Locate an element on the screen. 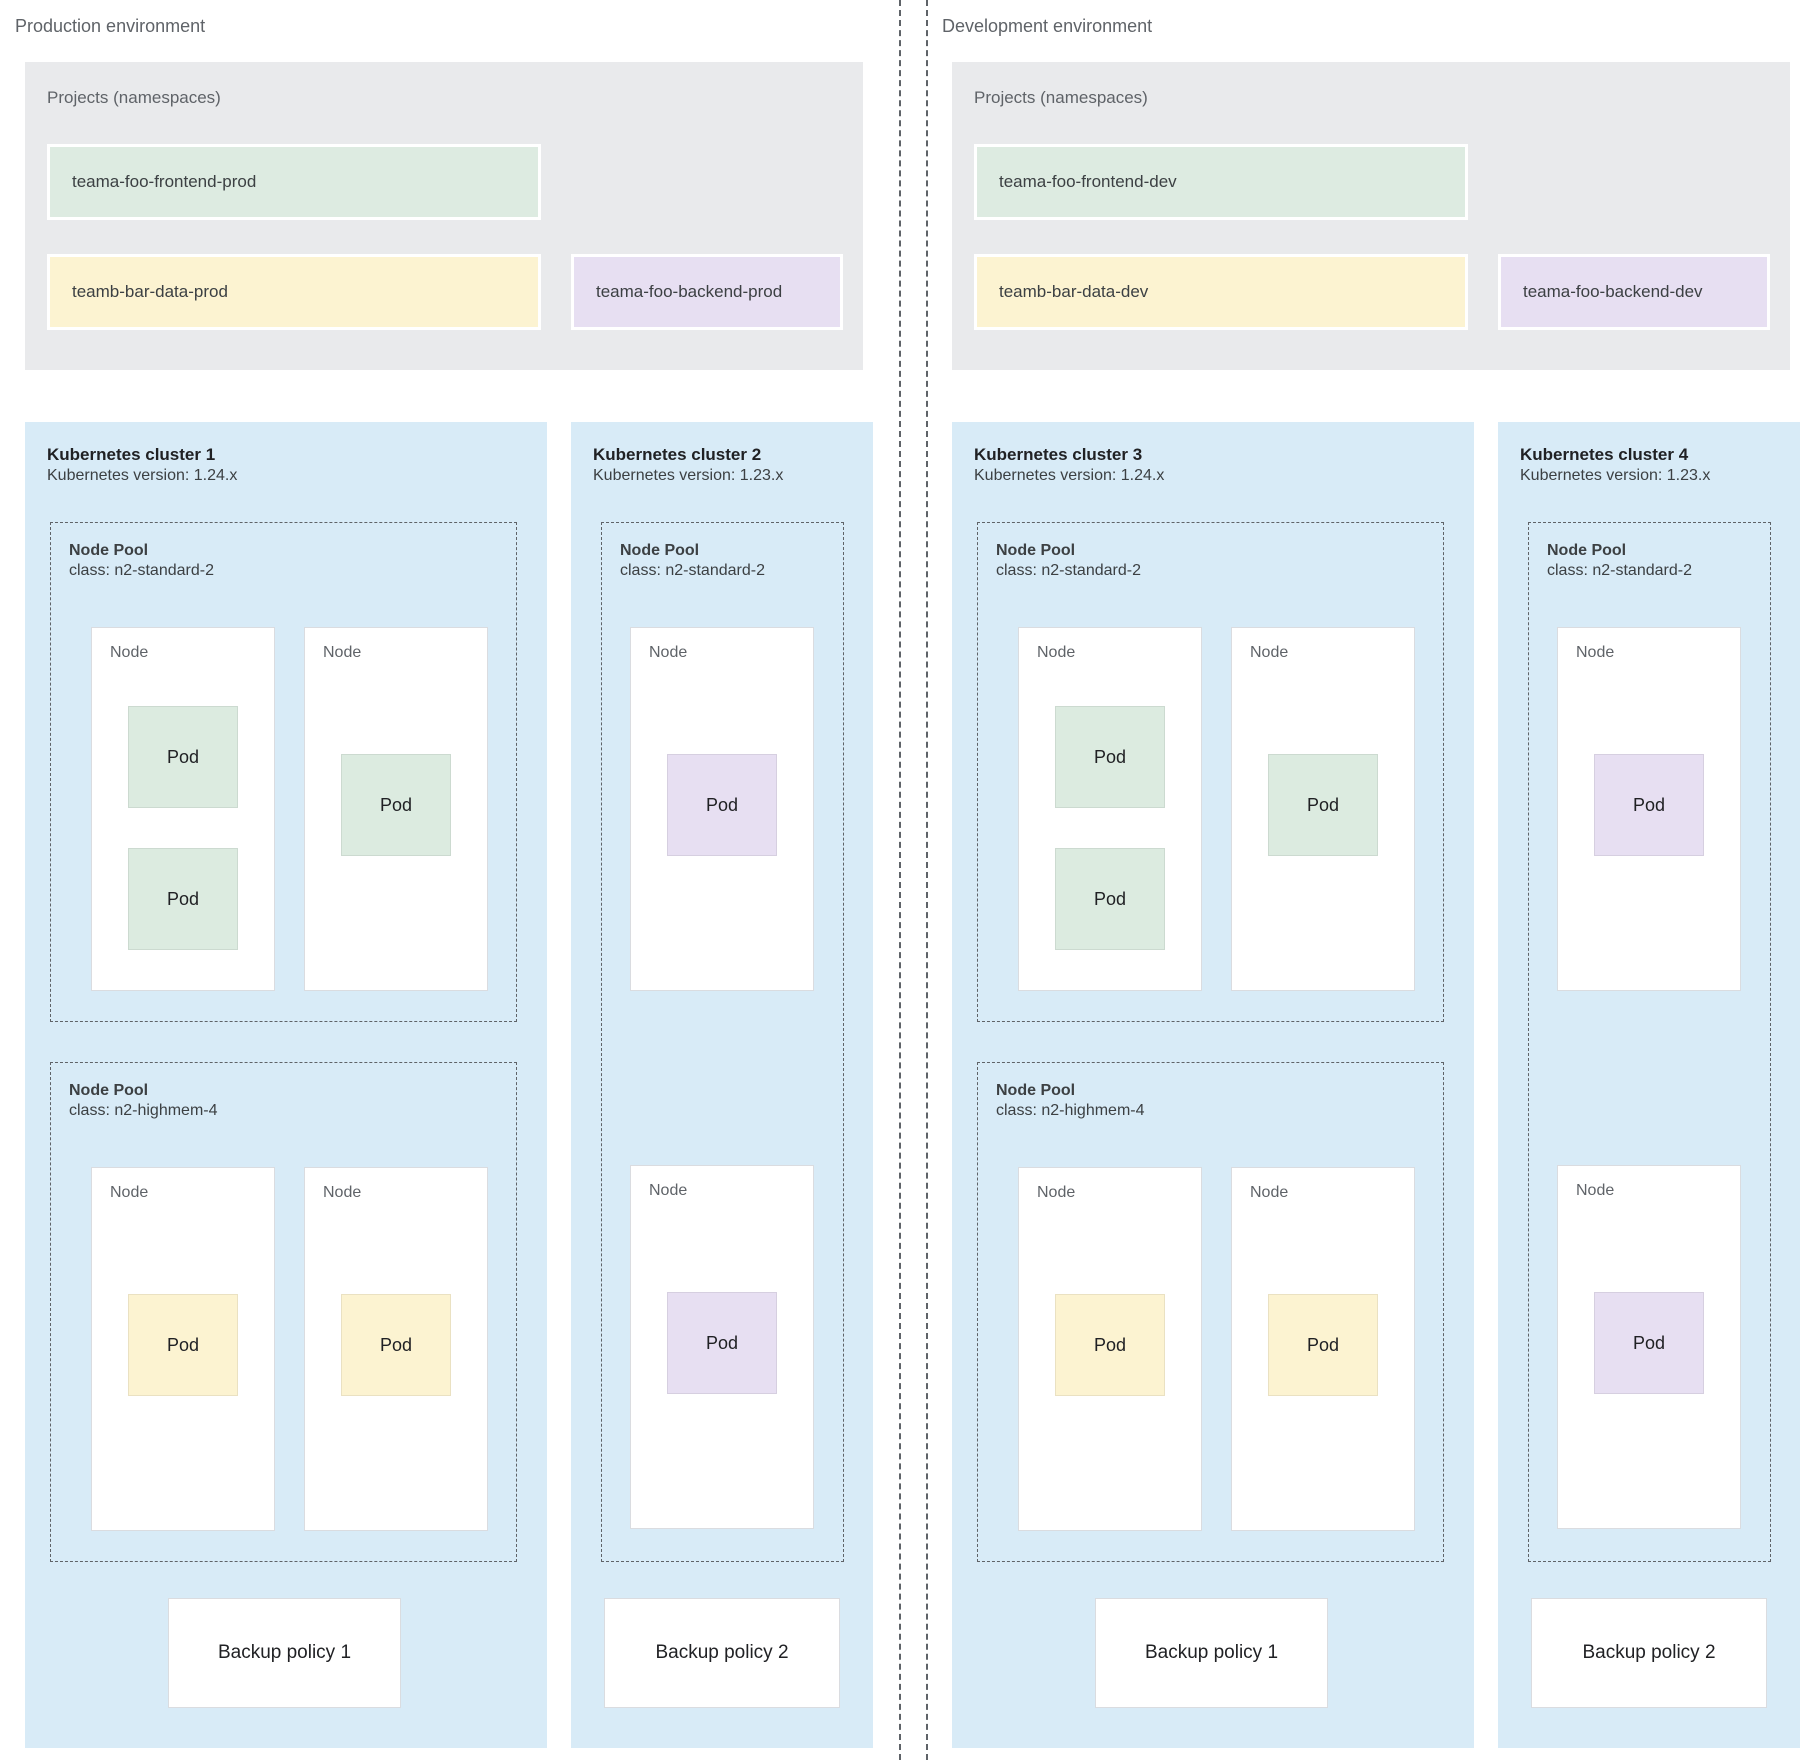 This screenshot has height=1760, width=1800. namespace-box-data: teamb-bar-data-dev is located at coordinates (1221, 292).